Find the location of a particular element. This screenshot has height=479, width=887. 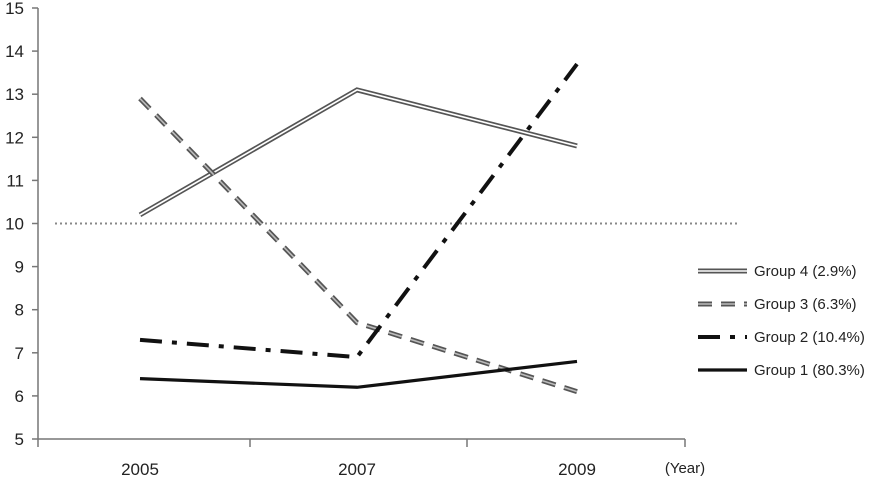

y-tick-label: 11 is located at coordinates (15, 180).